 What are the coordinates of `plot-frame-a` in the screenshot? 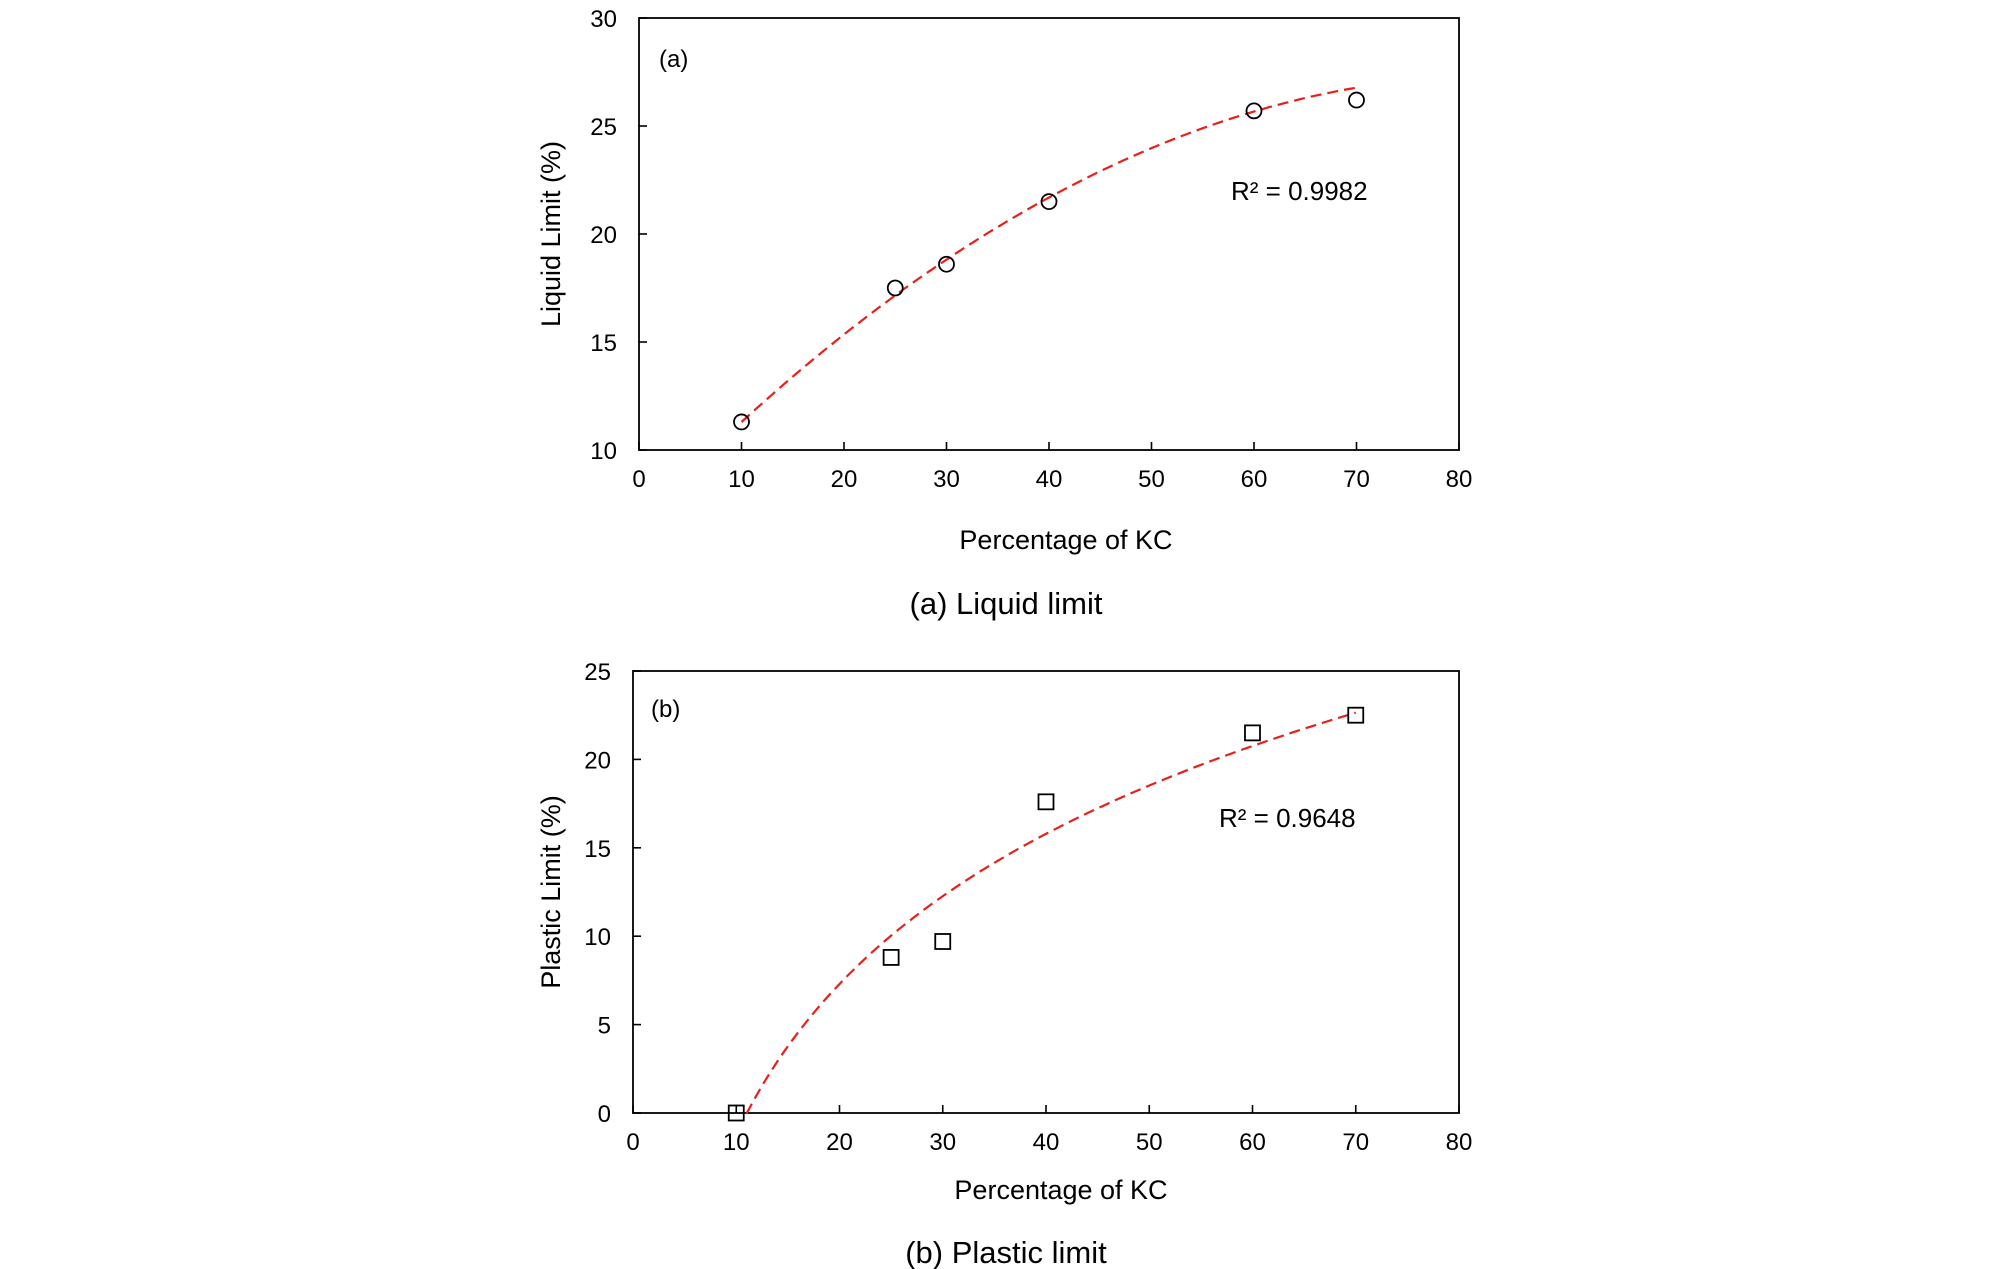 It's located at (1049, 234).